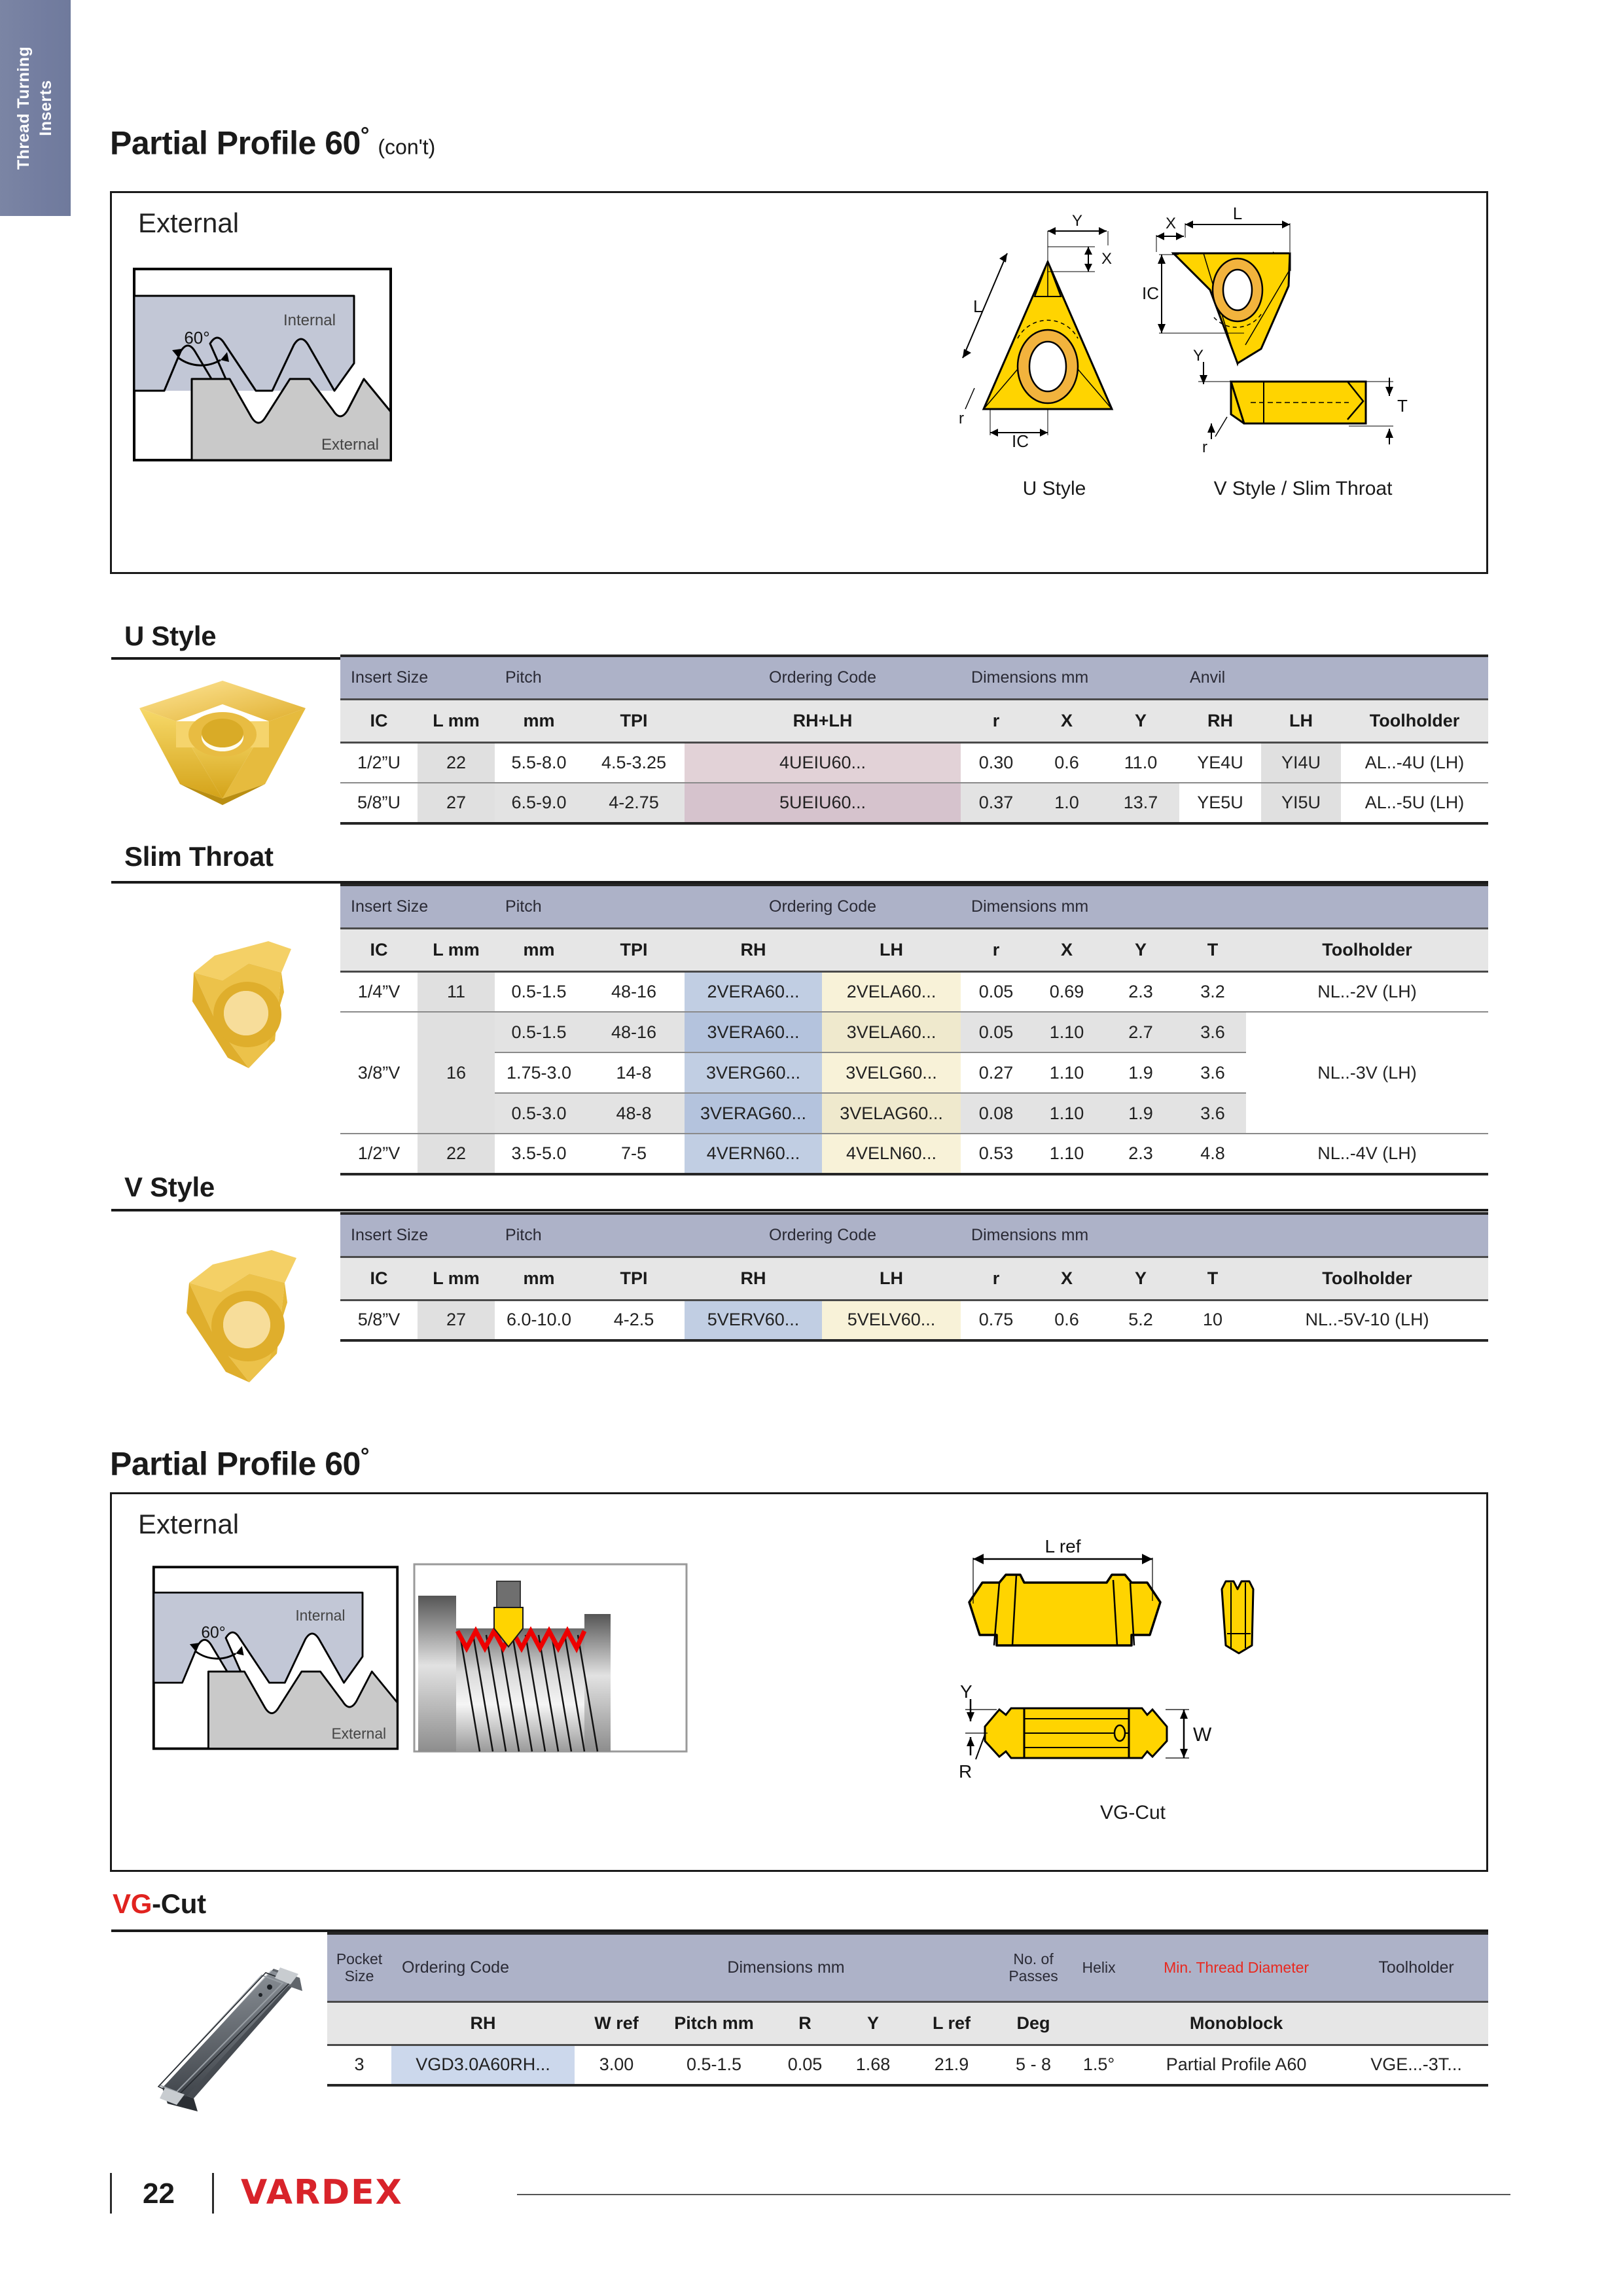  What do you see at coordinates (456, 1154) in the screenshot?
I see `cell-l: 22` at bounding box center [456, 1154].